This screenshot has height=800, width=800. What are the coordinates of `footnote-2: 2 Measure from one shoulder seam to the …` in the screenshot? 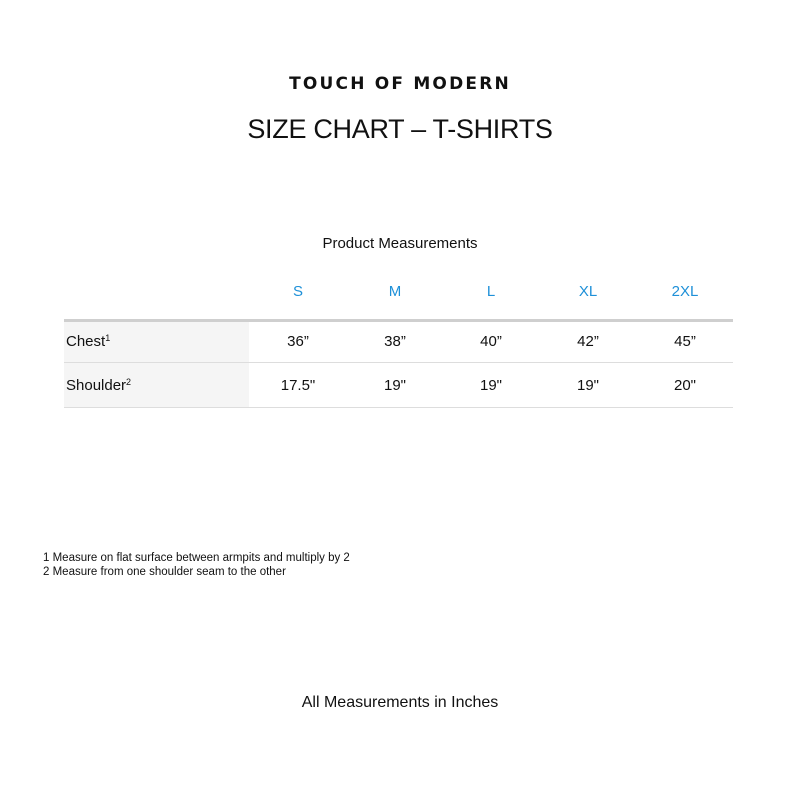 It's located at (164, 572).